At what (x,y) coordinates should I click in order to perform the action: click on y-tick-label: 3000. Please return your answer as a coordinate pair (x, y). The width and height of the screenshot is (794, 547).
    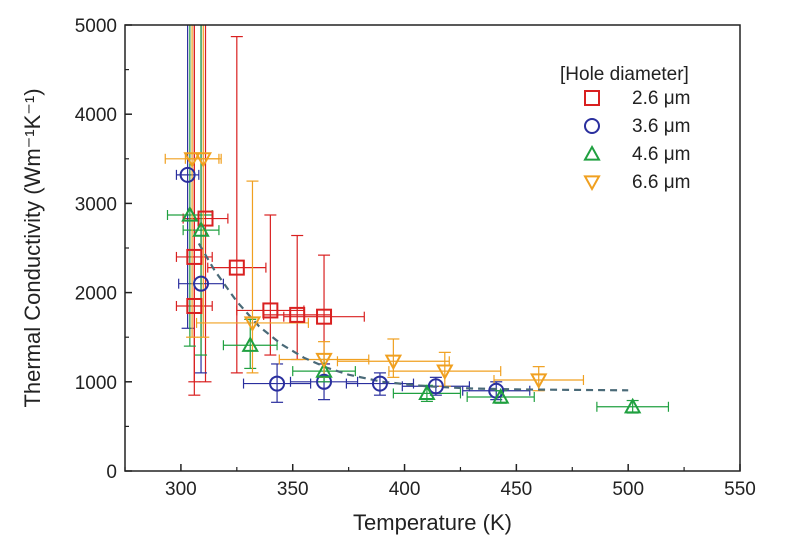
    Looking at the image, I should click on (96, 204).